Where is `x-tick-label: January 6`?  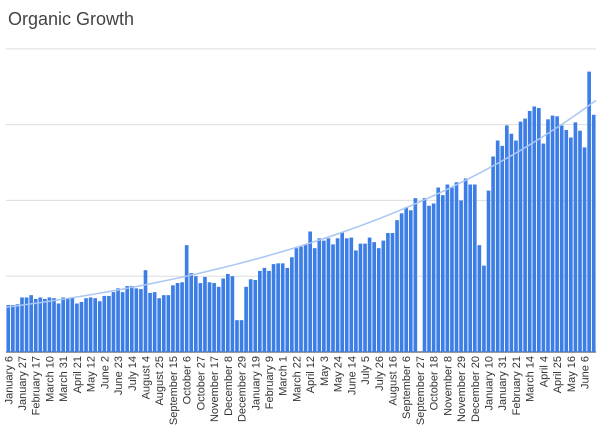 x-tick-label: January 6 is located at coordinates (9, 380).